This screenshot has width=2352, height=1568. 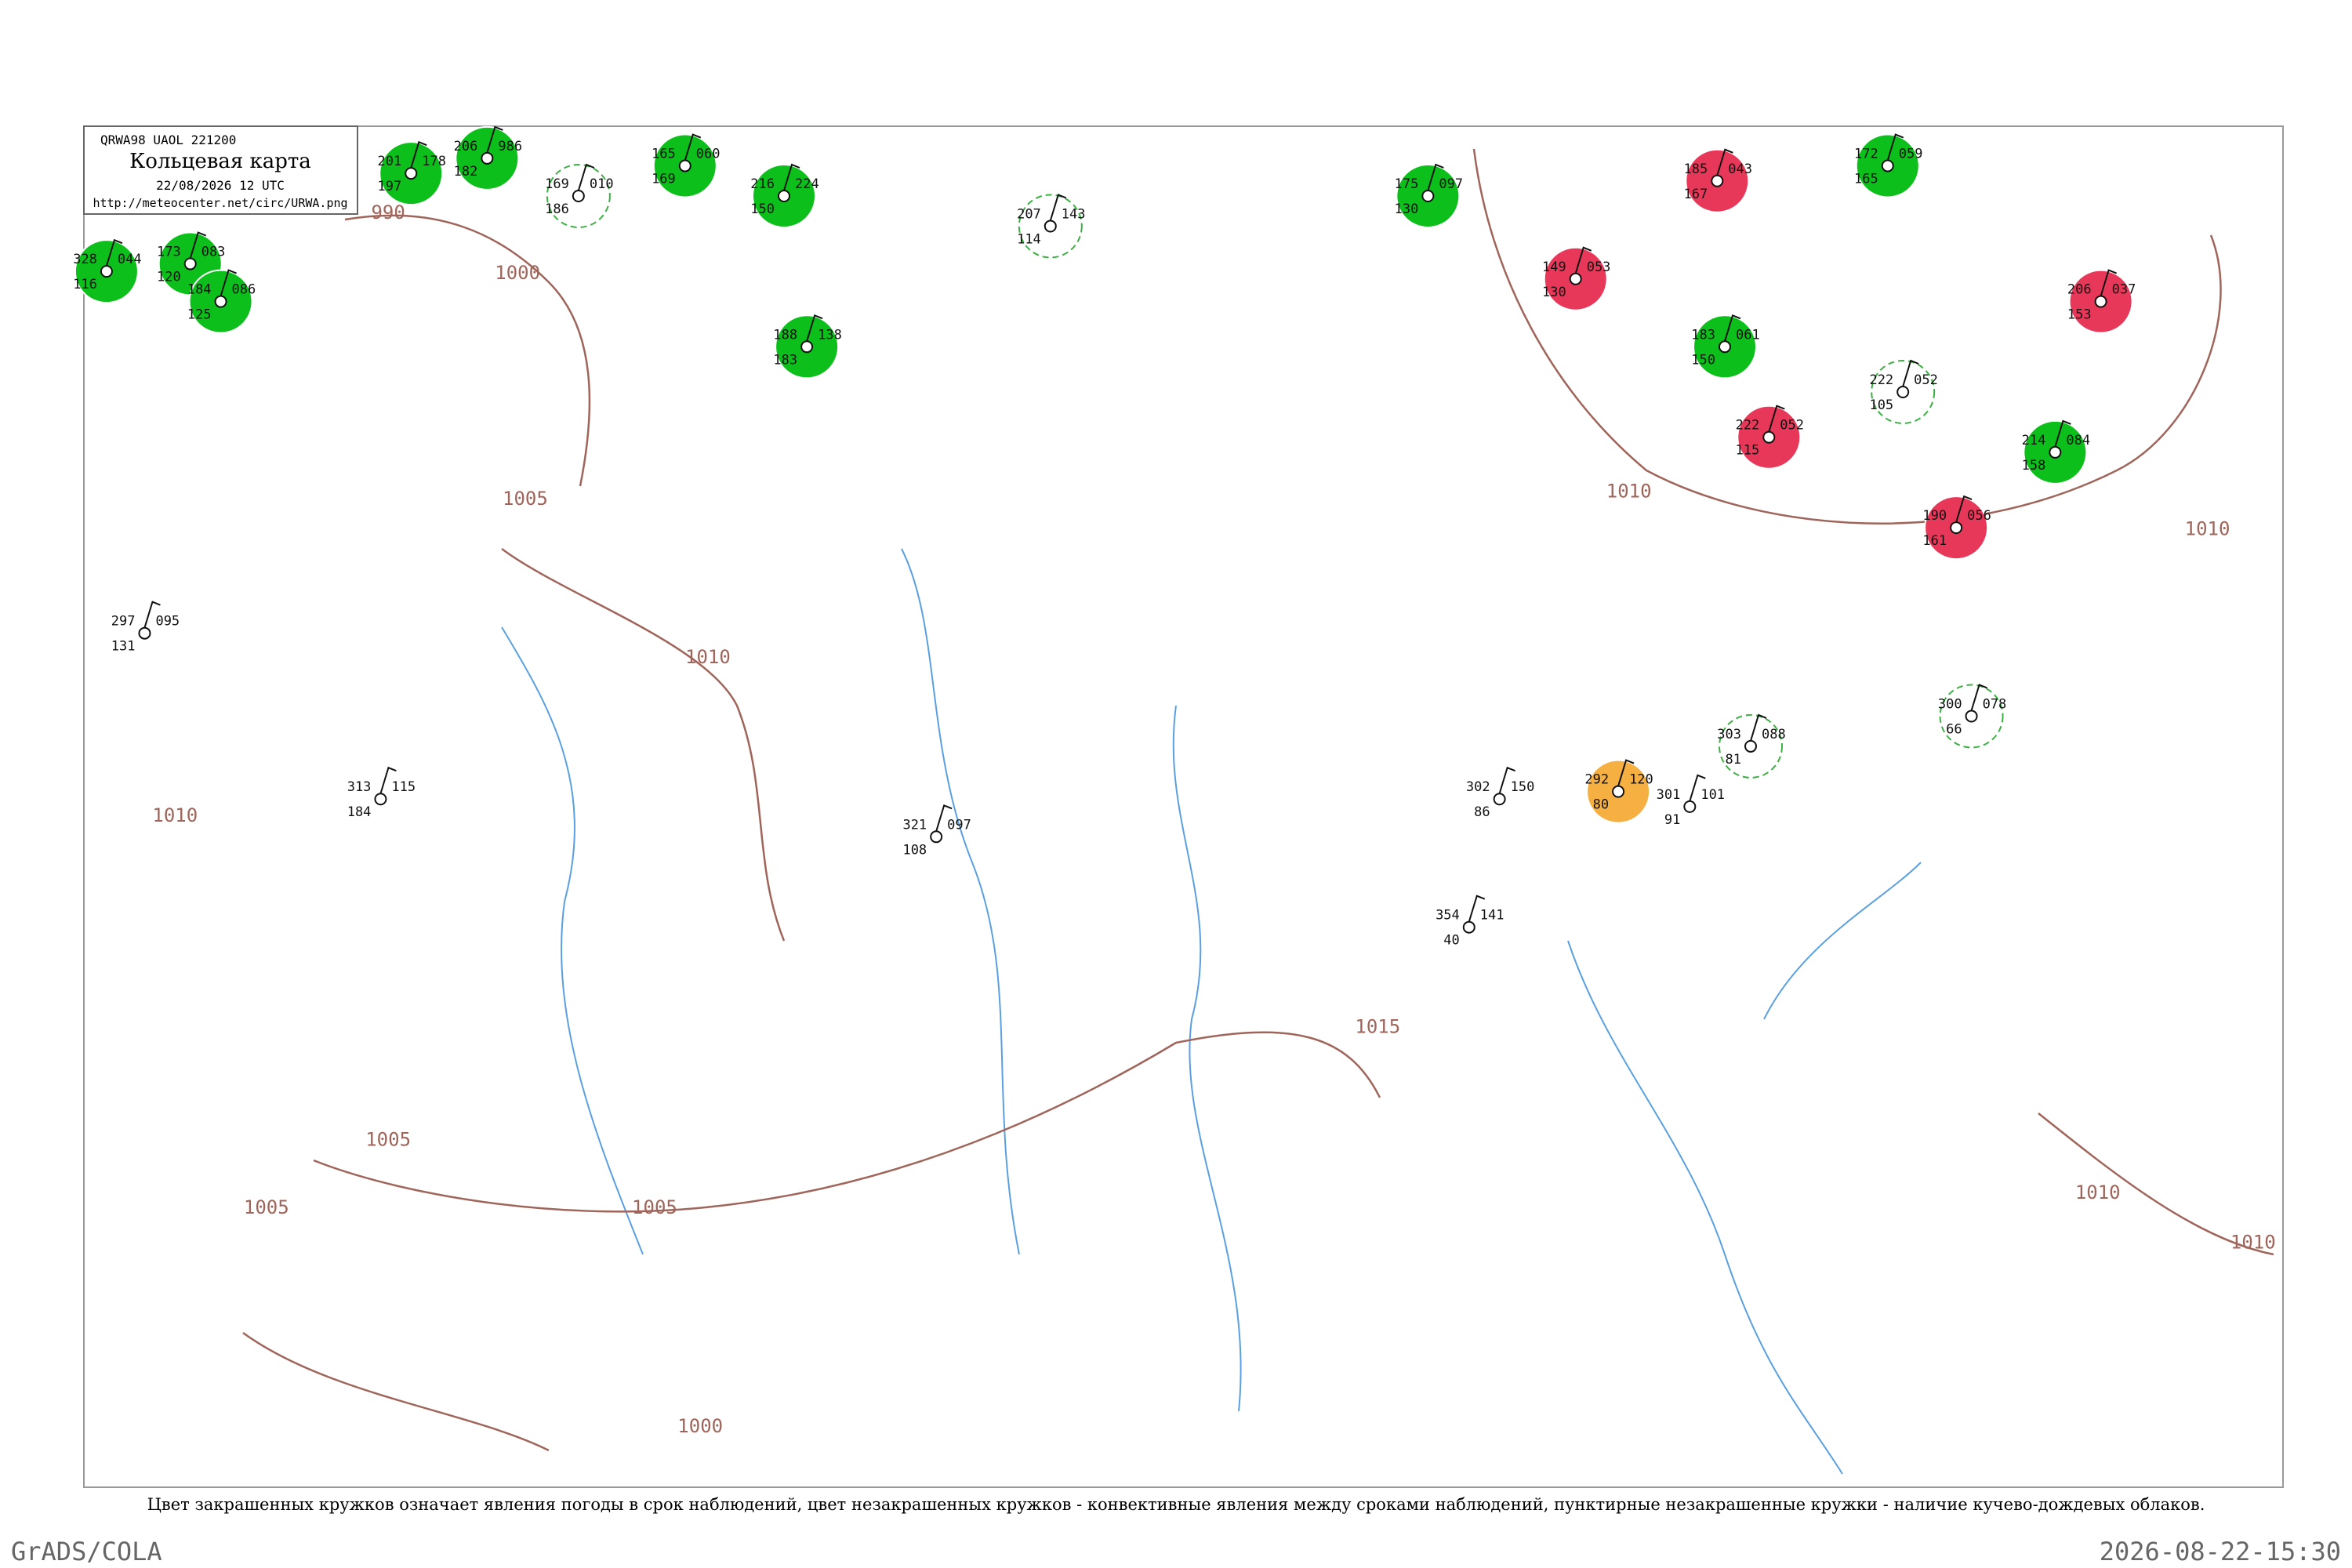 What do you see at coordinates (1672, 820) in the screenshot?
I see `dew-point: 91` at bounding box center [1672, 820].